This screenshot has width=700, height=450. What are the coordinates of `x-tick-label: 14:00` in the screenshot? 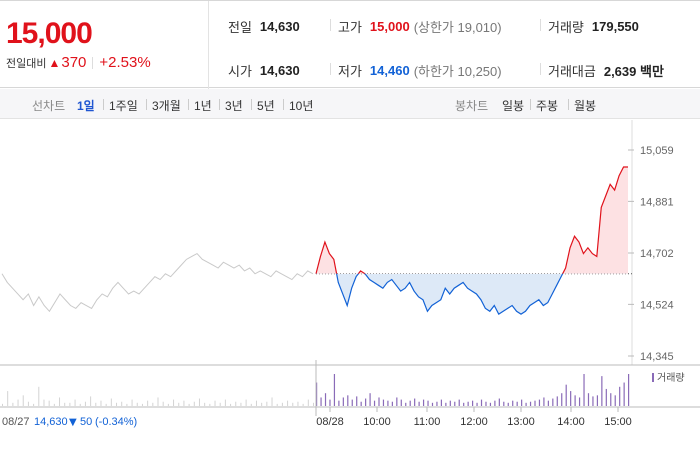 It's located at (571, 422).